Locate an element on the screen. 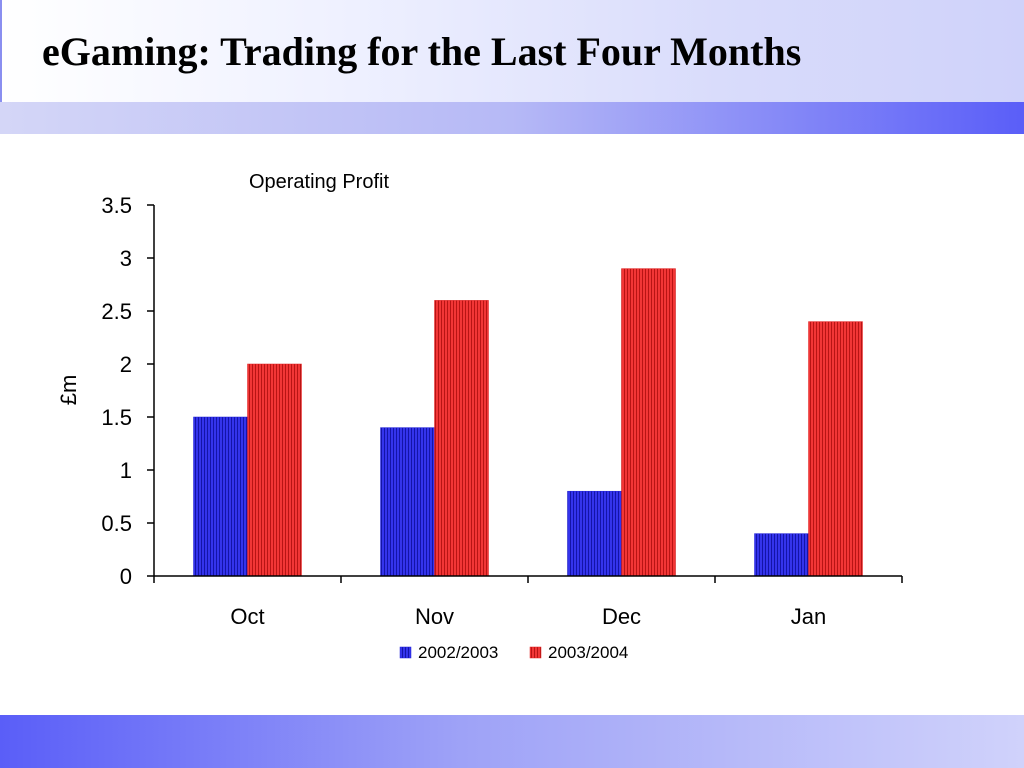  chart-title: Operating Profit is located at coordinates (319, 182).